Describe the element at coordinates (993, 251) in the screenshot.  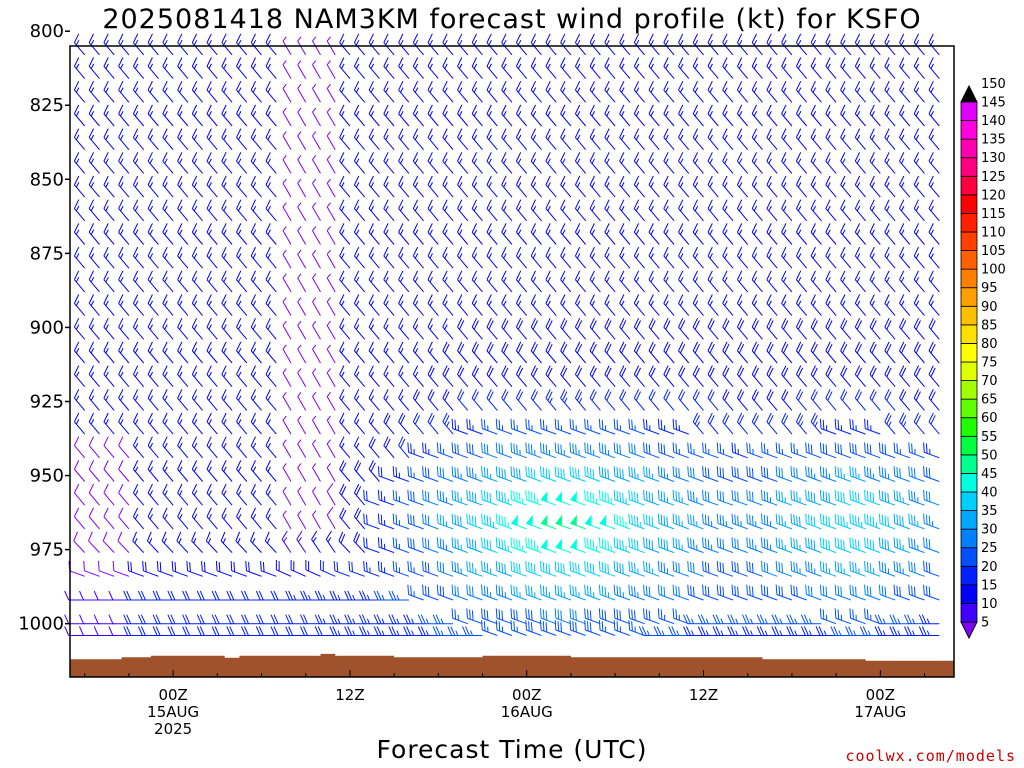
I see `colorbar-tick-label: 105` at that location.